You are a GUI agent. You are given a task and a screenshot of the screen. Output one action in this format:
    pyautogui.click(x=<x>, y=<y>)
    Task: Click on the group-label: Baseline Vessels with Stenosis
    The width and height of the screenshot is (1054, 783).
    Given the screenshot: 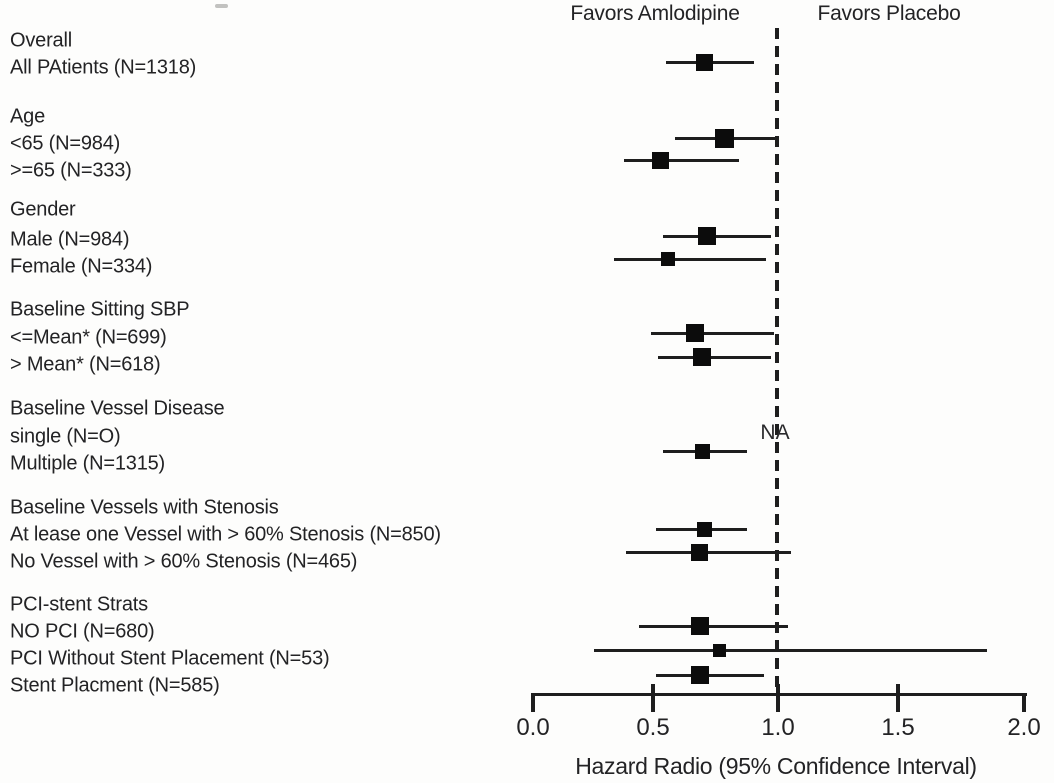 What is the action you would take?
    pyautogui.click(x=144, y=507)
    